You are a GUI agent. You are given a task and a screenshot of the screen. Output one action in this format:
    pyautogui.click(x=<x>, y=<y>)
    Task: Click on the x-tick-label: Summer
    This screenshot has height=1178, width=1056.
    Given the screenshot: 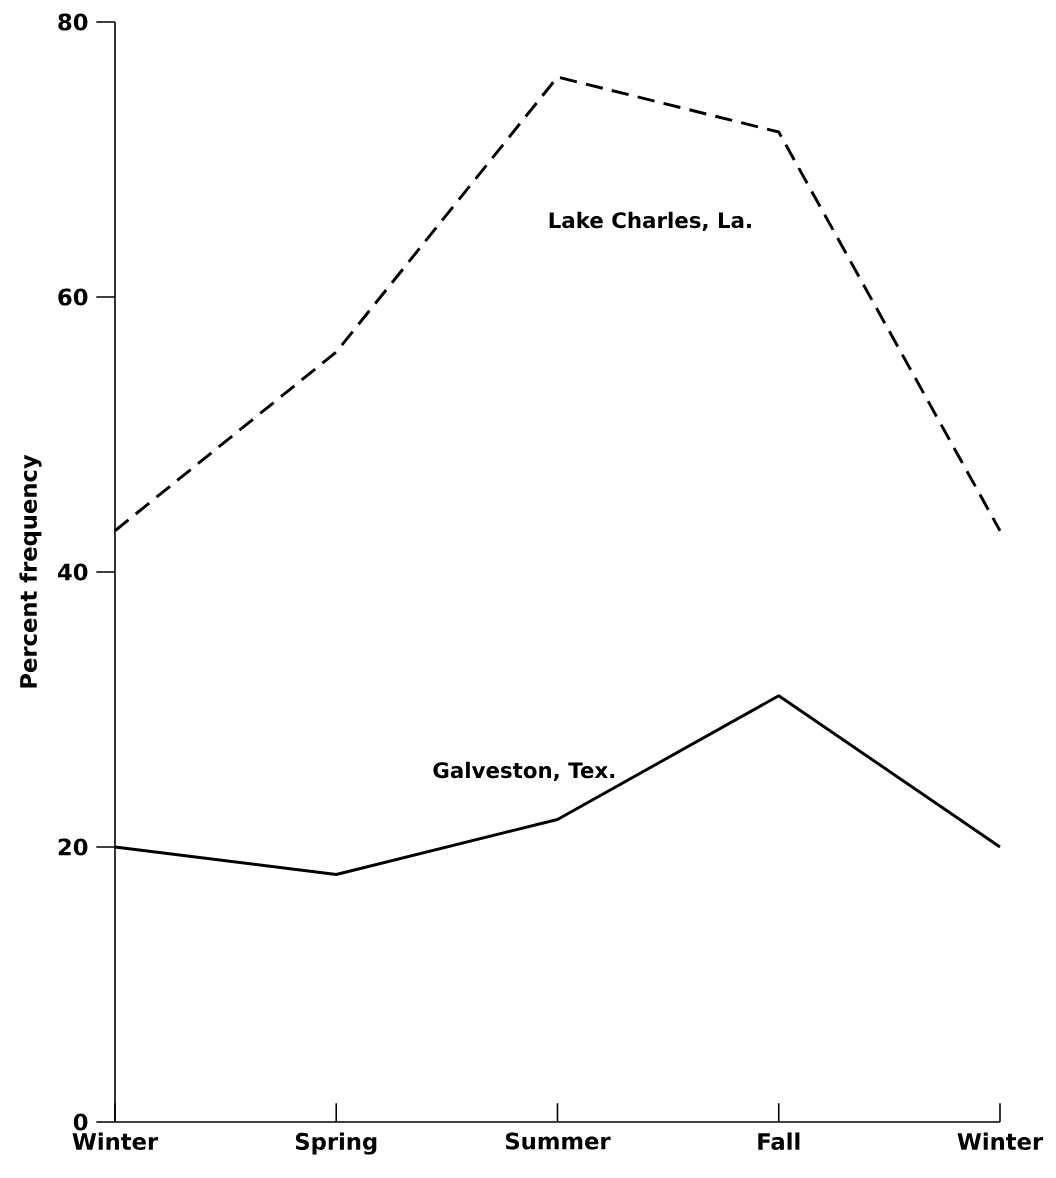 What is the action you would take?
    pyautogui.click(x=558, y=1141)
    